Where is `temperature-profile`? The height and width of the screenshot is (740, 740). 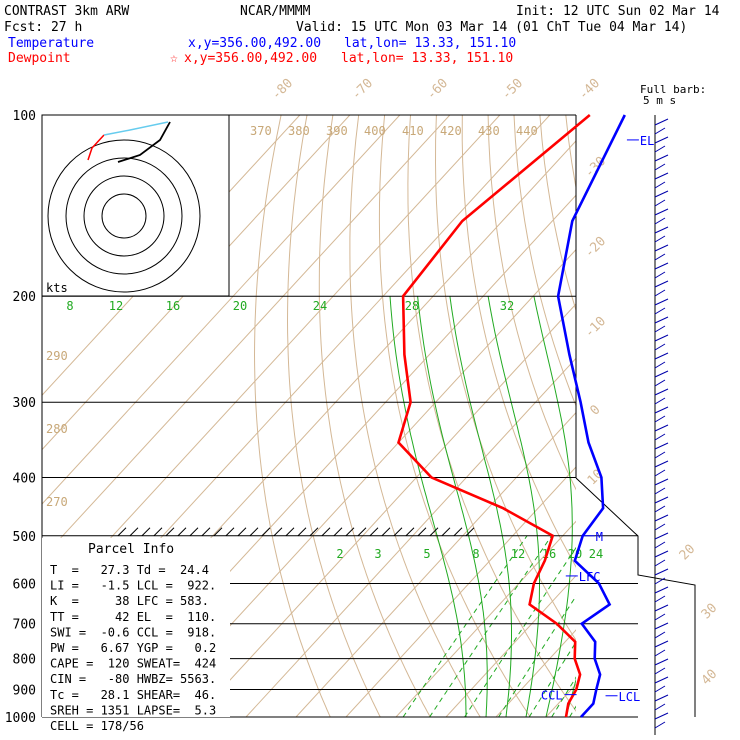
temperature-profile is located at coordinates (591, 416).